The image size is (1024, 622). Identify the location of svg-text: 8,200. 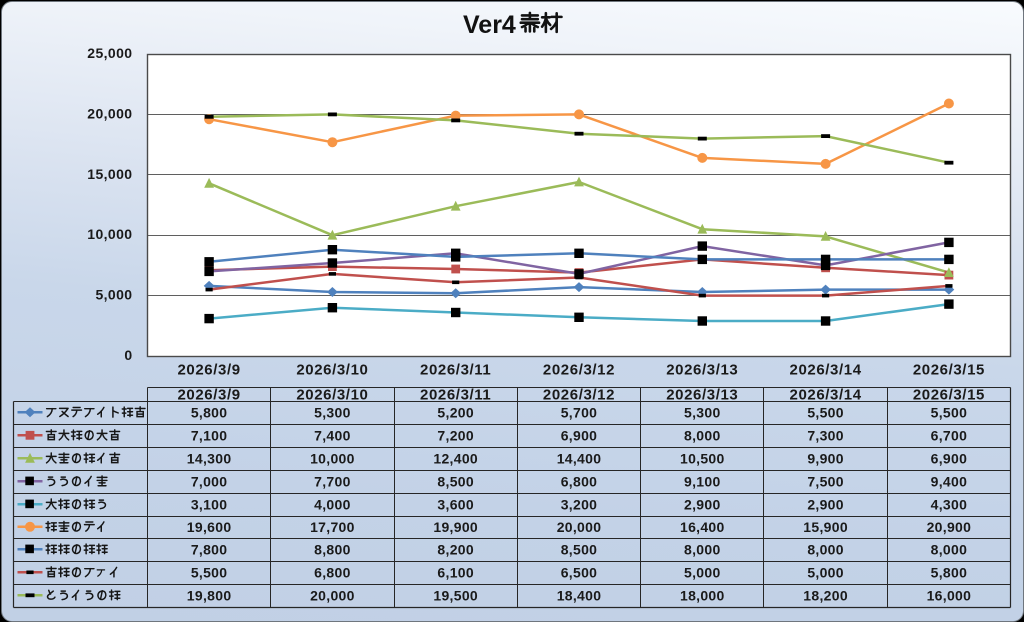
(455, 549).